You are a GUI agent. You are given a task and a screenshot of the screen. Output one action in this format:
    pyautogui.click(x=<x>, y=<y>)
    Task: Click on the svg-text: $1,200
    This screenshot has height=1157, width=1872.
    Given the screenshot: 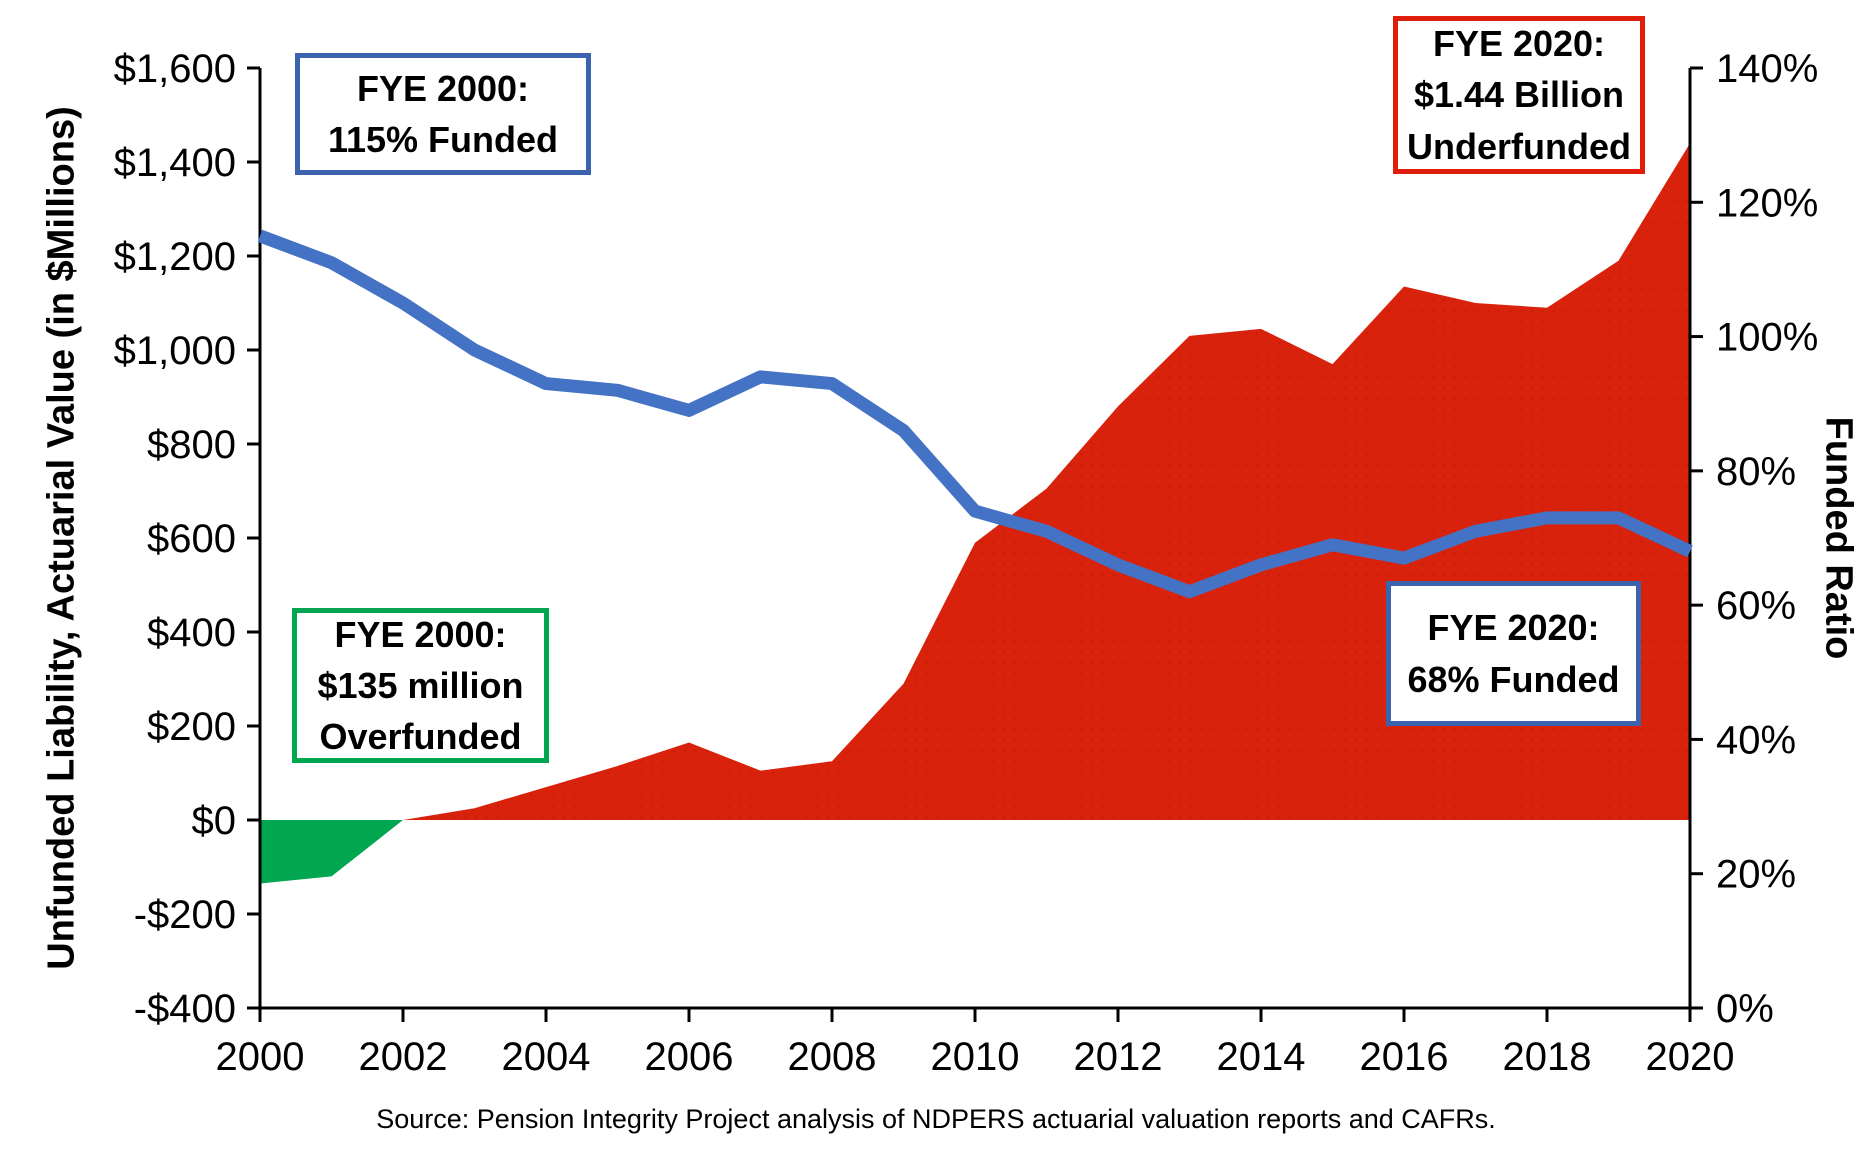 What is the action you would take?
    pyautogui.click(x=175, y=257)
    